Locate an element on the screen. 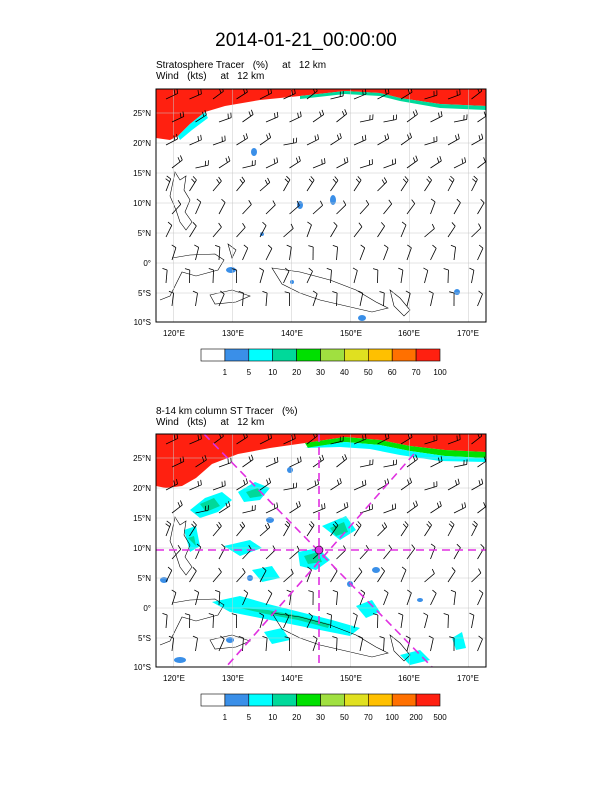  x-tick-label: 150°E is located at coordinates (351, 333).